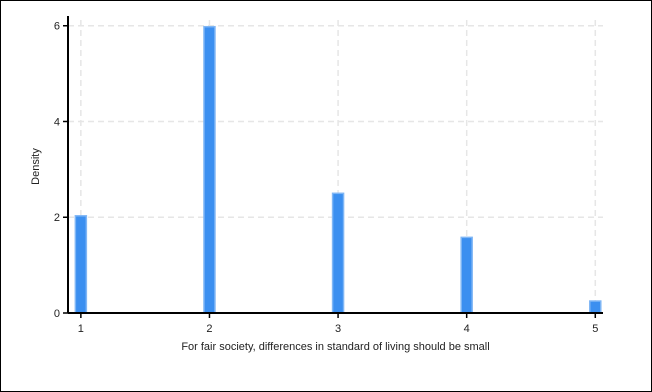  I want to click on y-ticks: 0 2 4 6, so click(61, 170).